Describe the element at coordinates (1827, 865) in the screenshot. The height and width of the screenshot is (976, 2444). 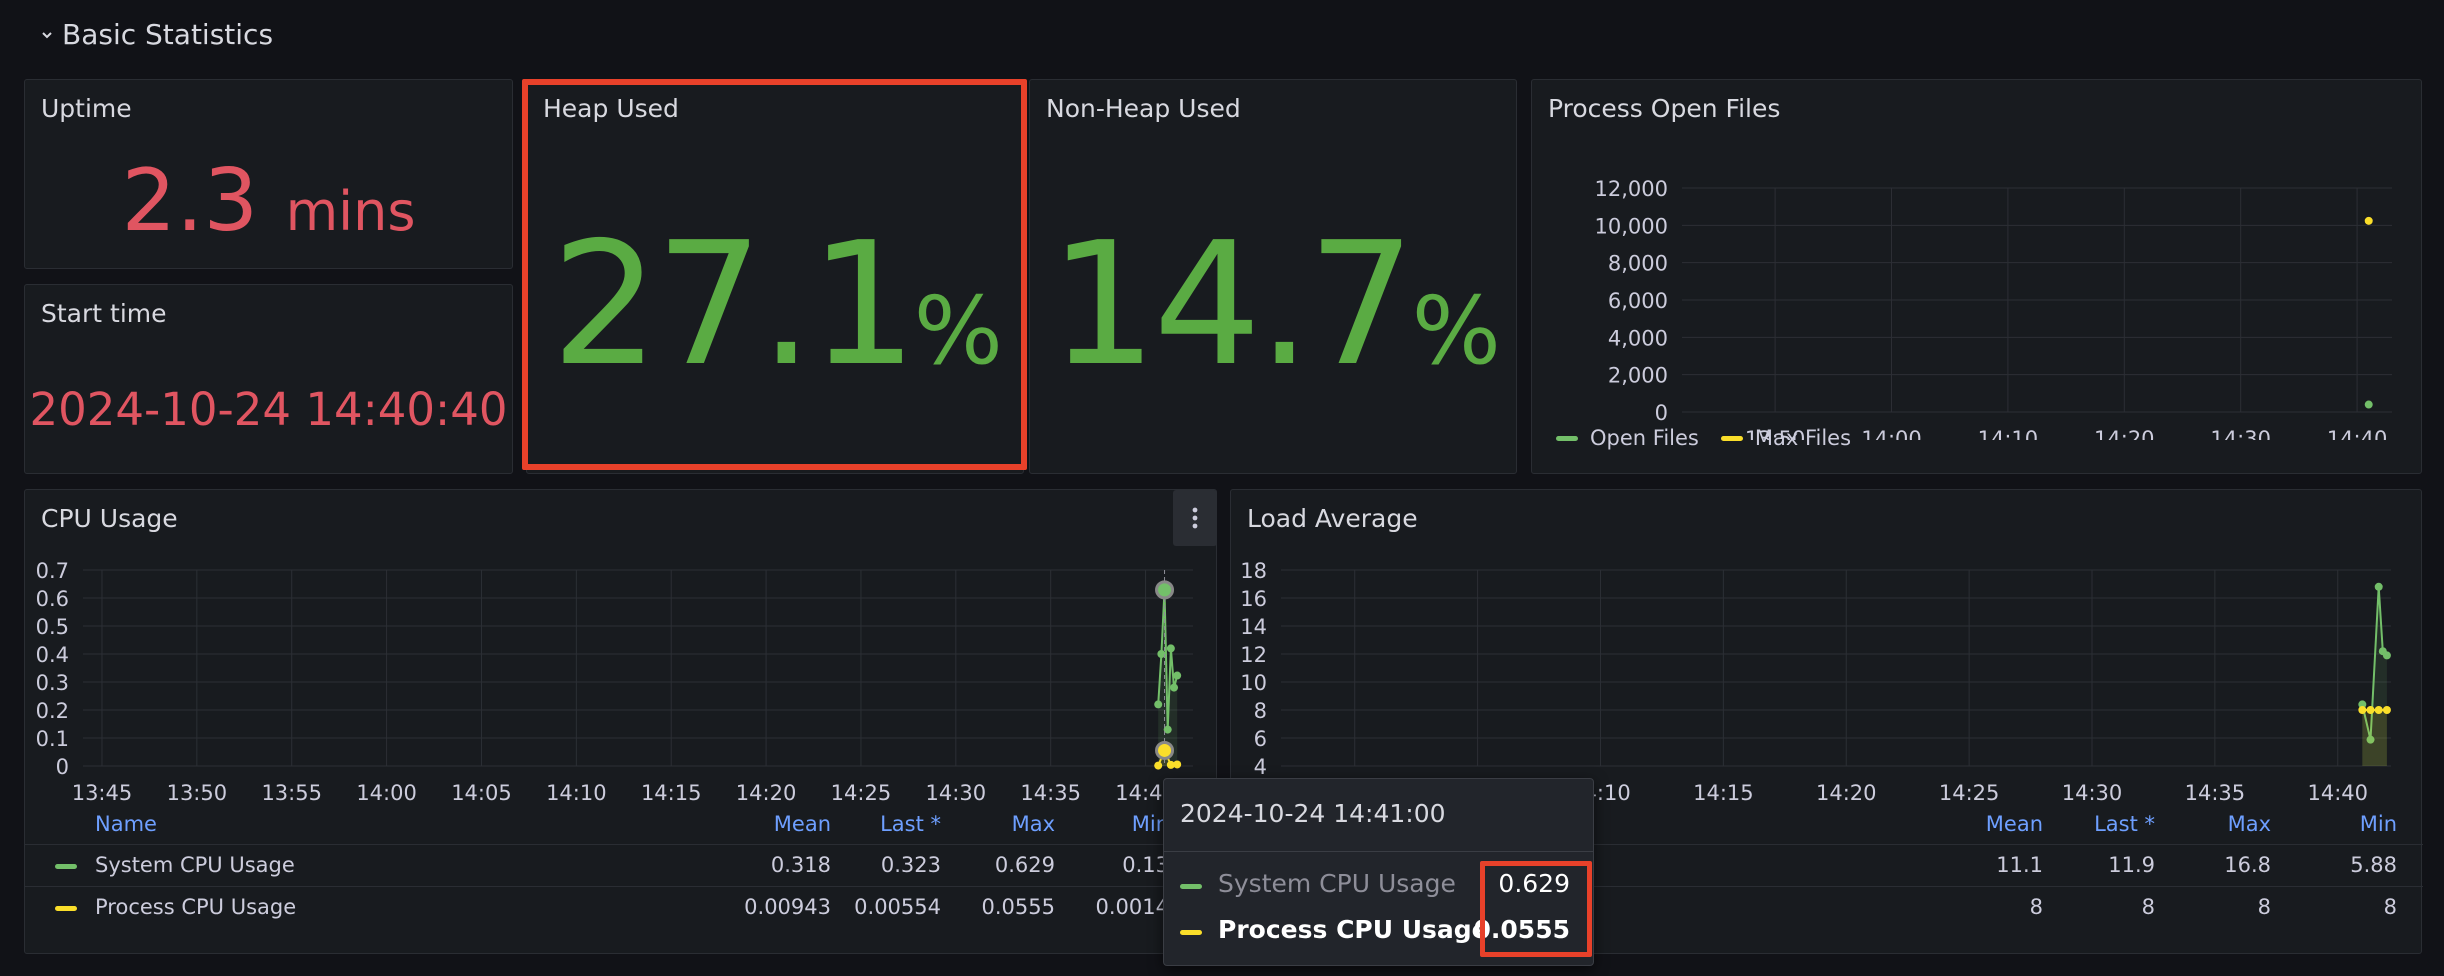
I see `legend-row: 11.1 11.9 16.8 5.88` at that location.